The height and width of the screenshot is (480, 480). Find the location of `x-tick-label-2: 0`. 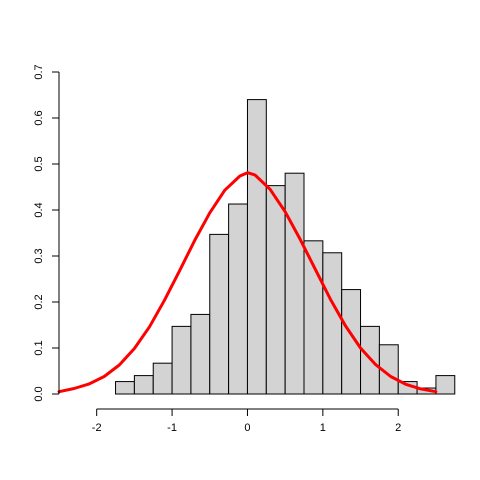

x-tick-label-2: 0 is located at coordinates (247, 428).